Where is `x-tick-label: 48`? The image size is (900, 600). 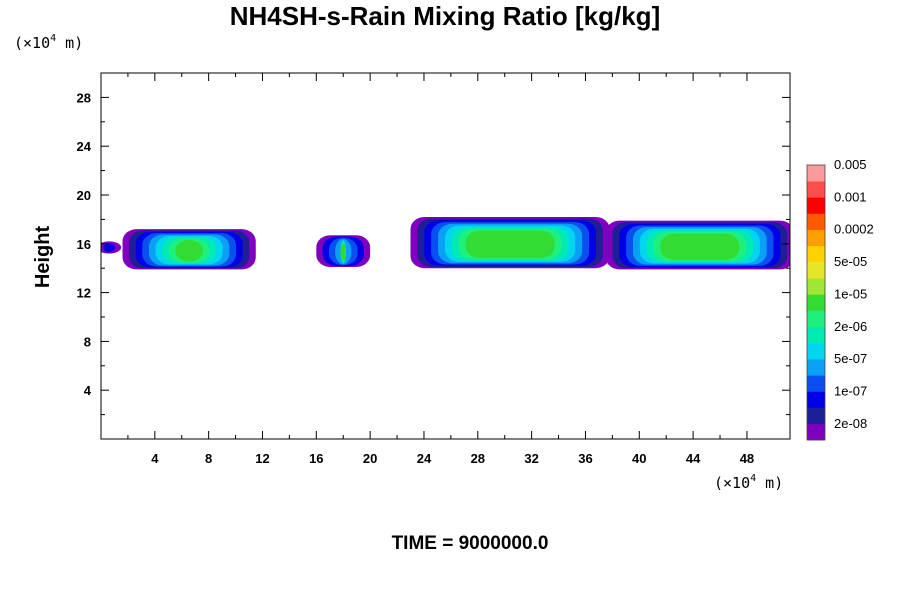 x-tick-label: 48 is located at coordinates (747, 458).